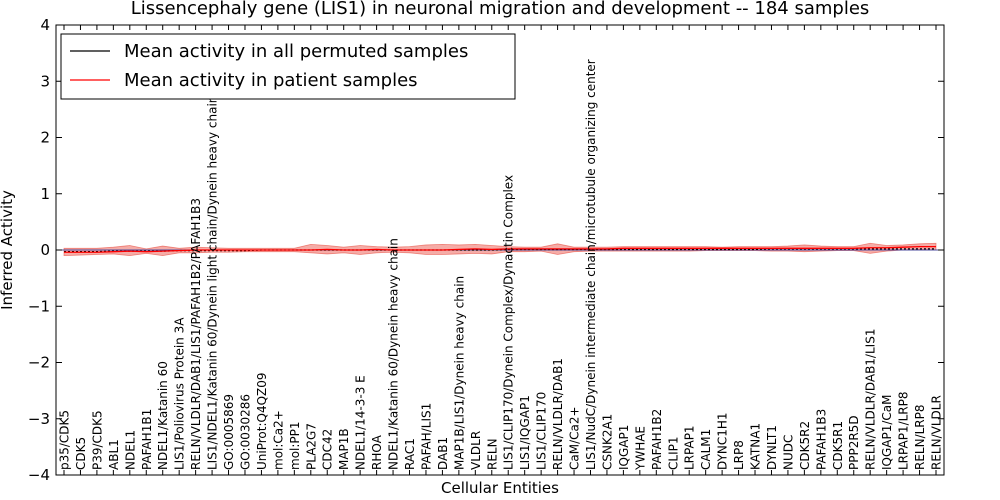 The image size is (1000, 500). I want to click on x-tick-label: MAP1B, so click(344, 449).